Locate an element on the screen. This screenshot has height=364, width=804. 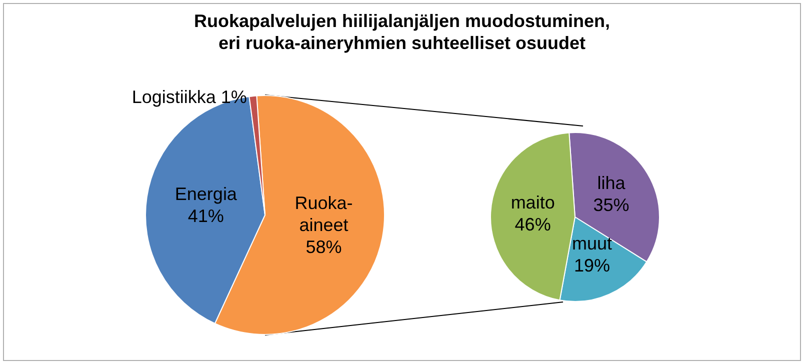
slice-label: Energia is located at coordinates (206, 194).